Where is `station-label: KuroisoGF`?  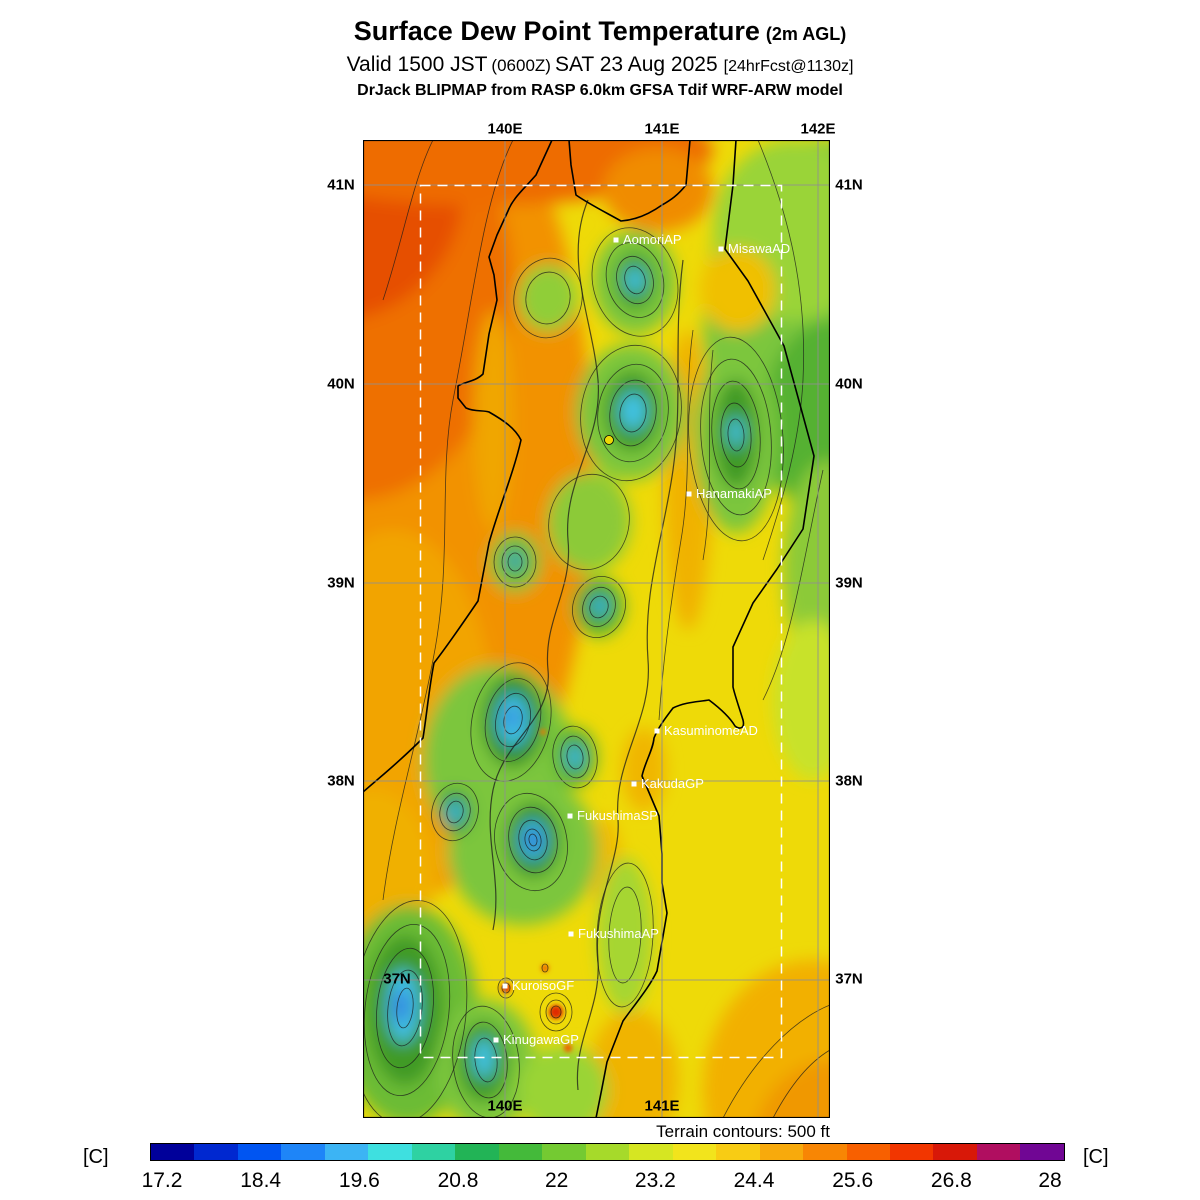 station-label: KuroisoGF is located at coordinates (543, 986).